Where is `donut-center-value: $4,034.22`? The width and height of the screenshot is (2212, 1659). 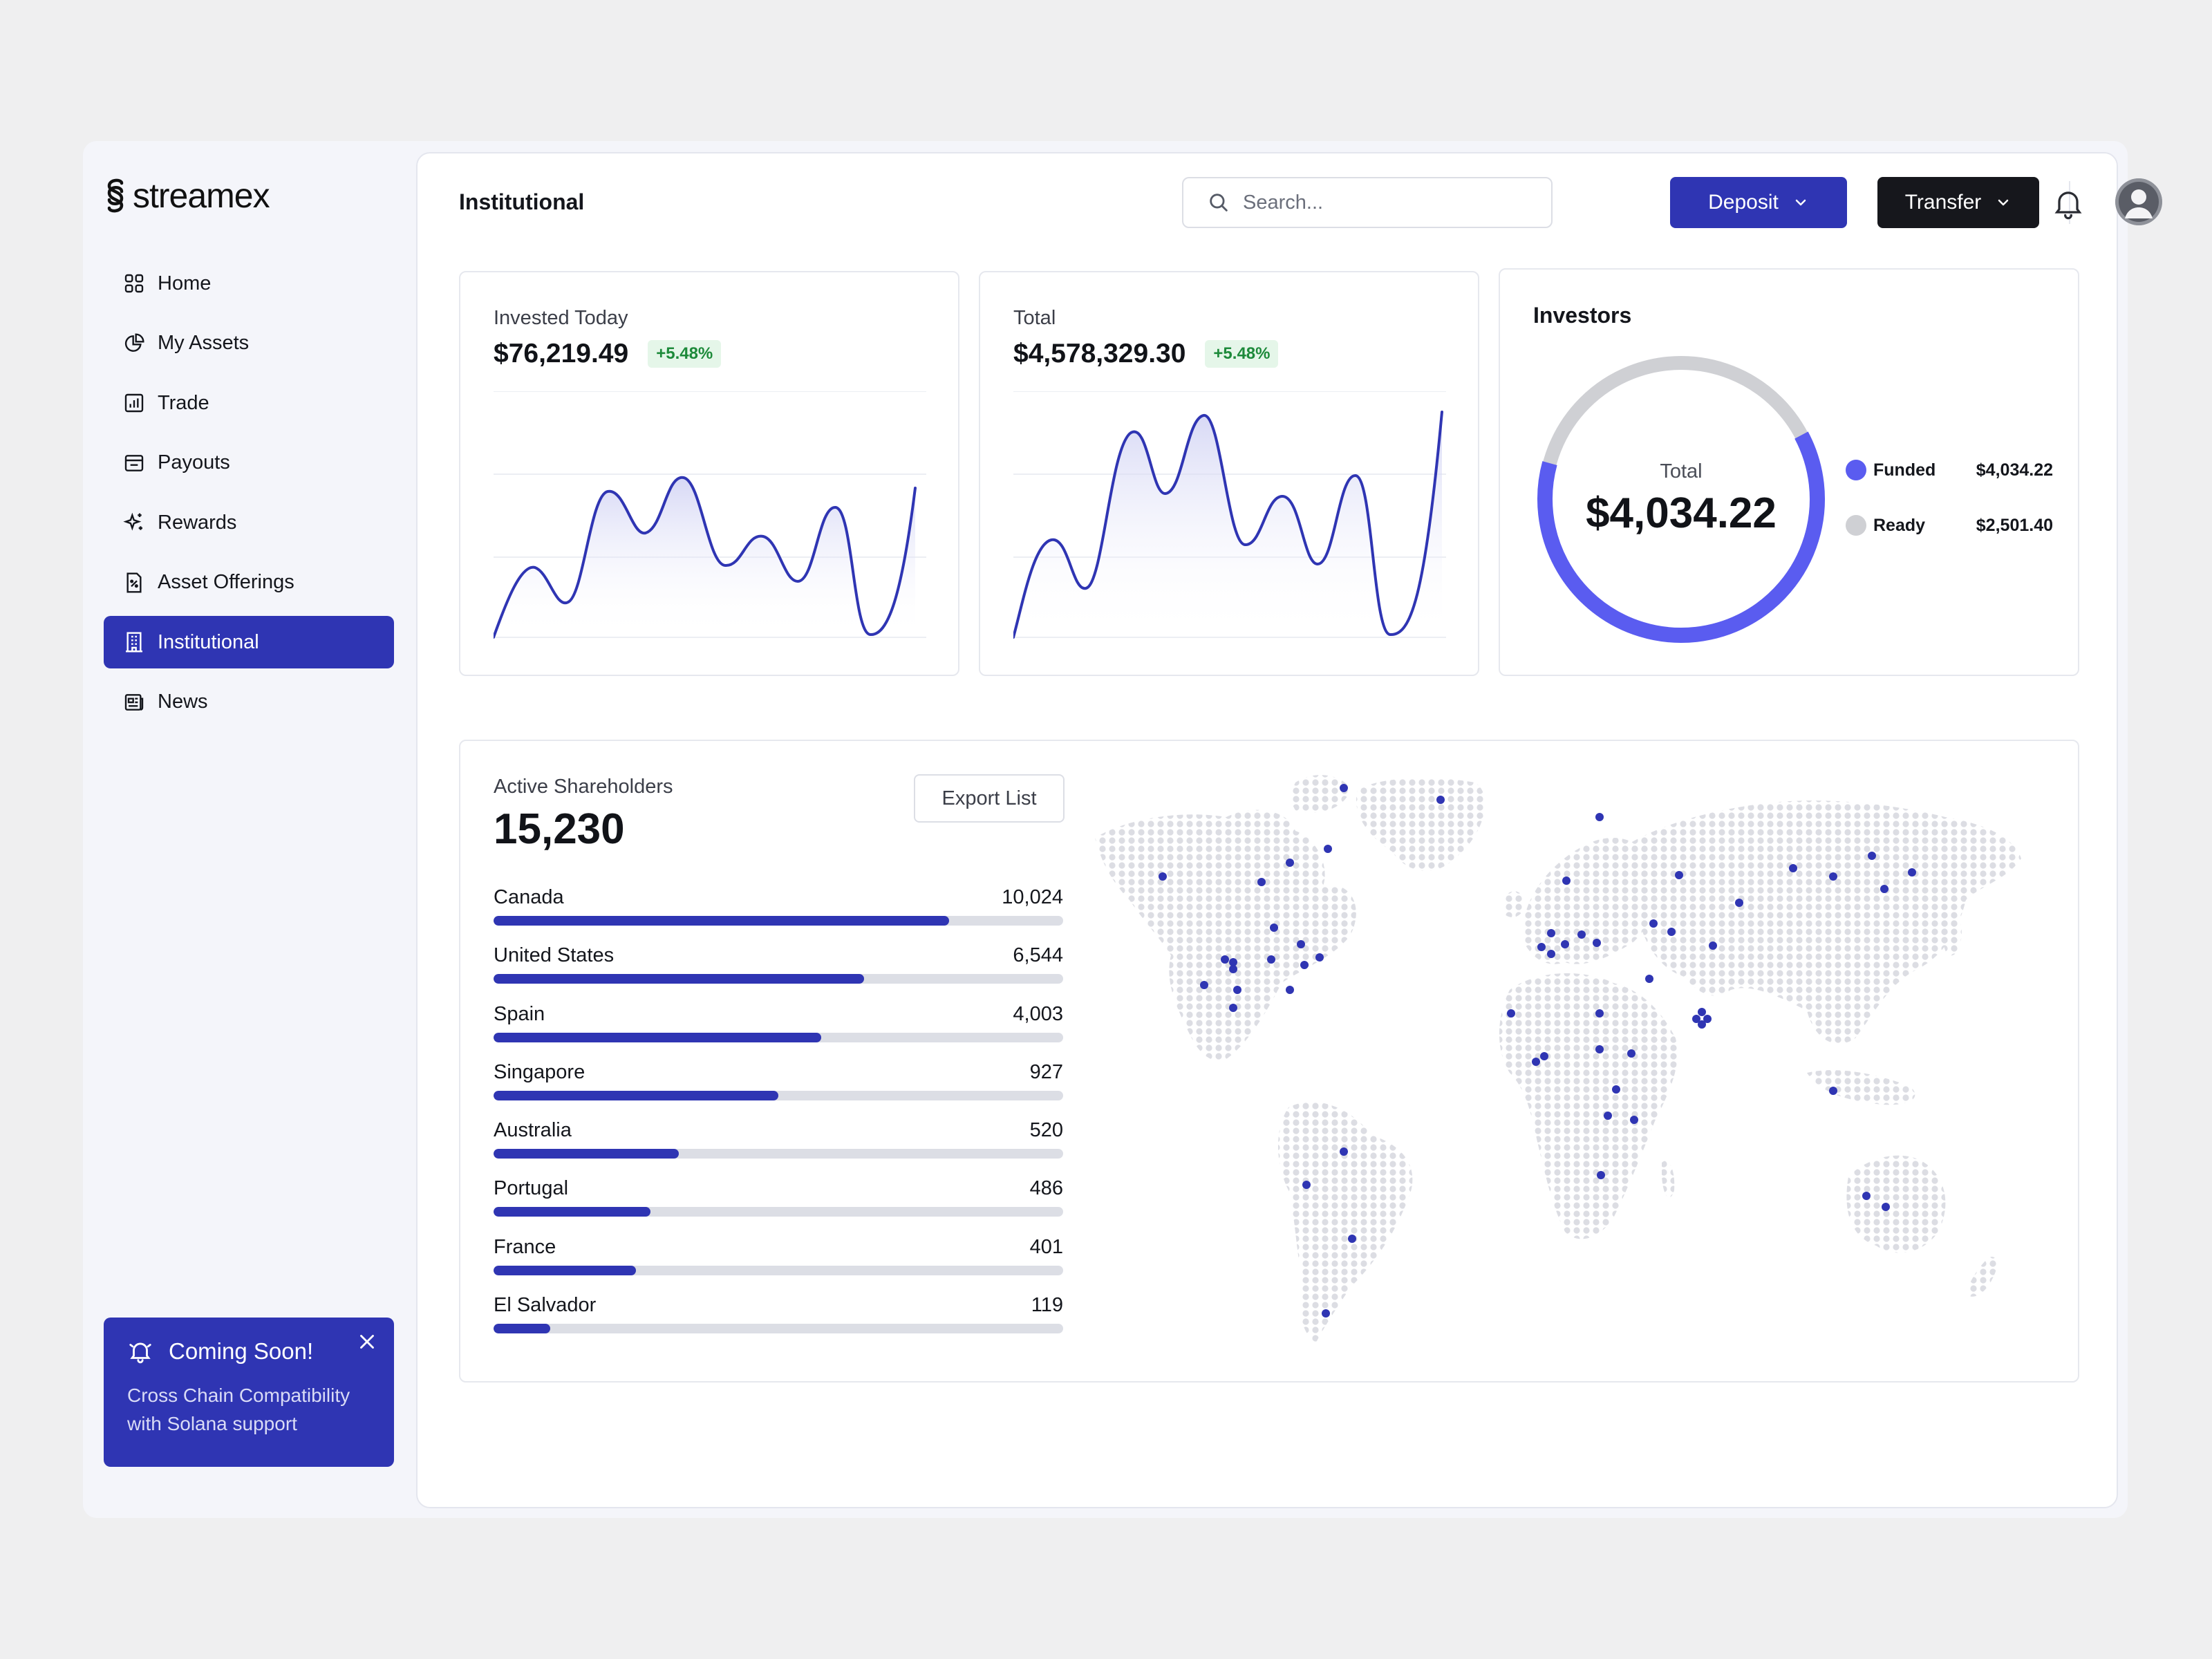 donut-center-value: $4,034.22 is located at coordinates (1681, 513).